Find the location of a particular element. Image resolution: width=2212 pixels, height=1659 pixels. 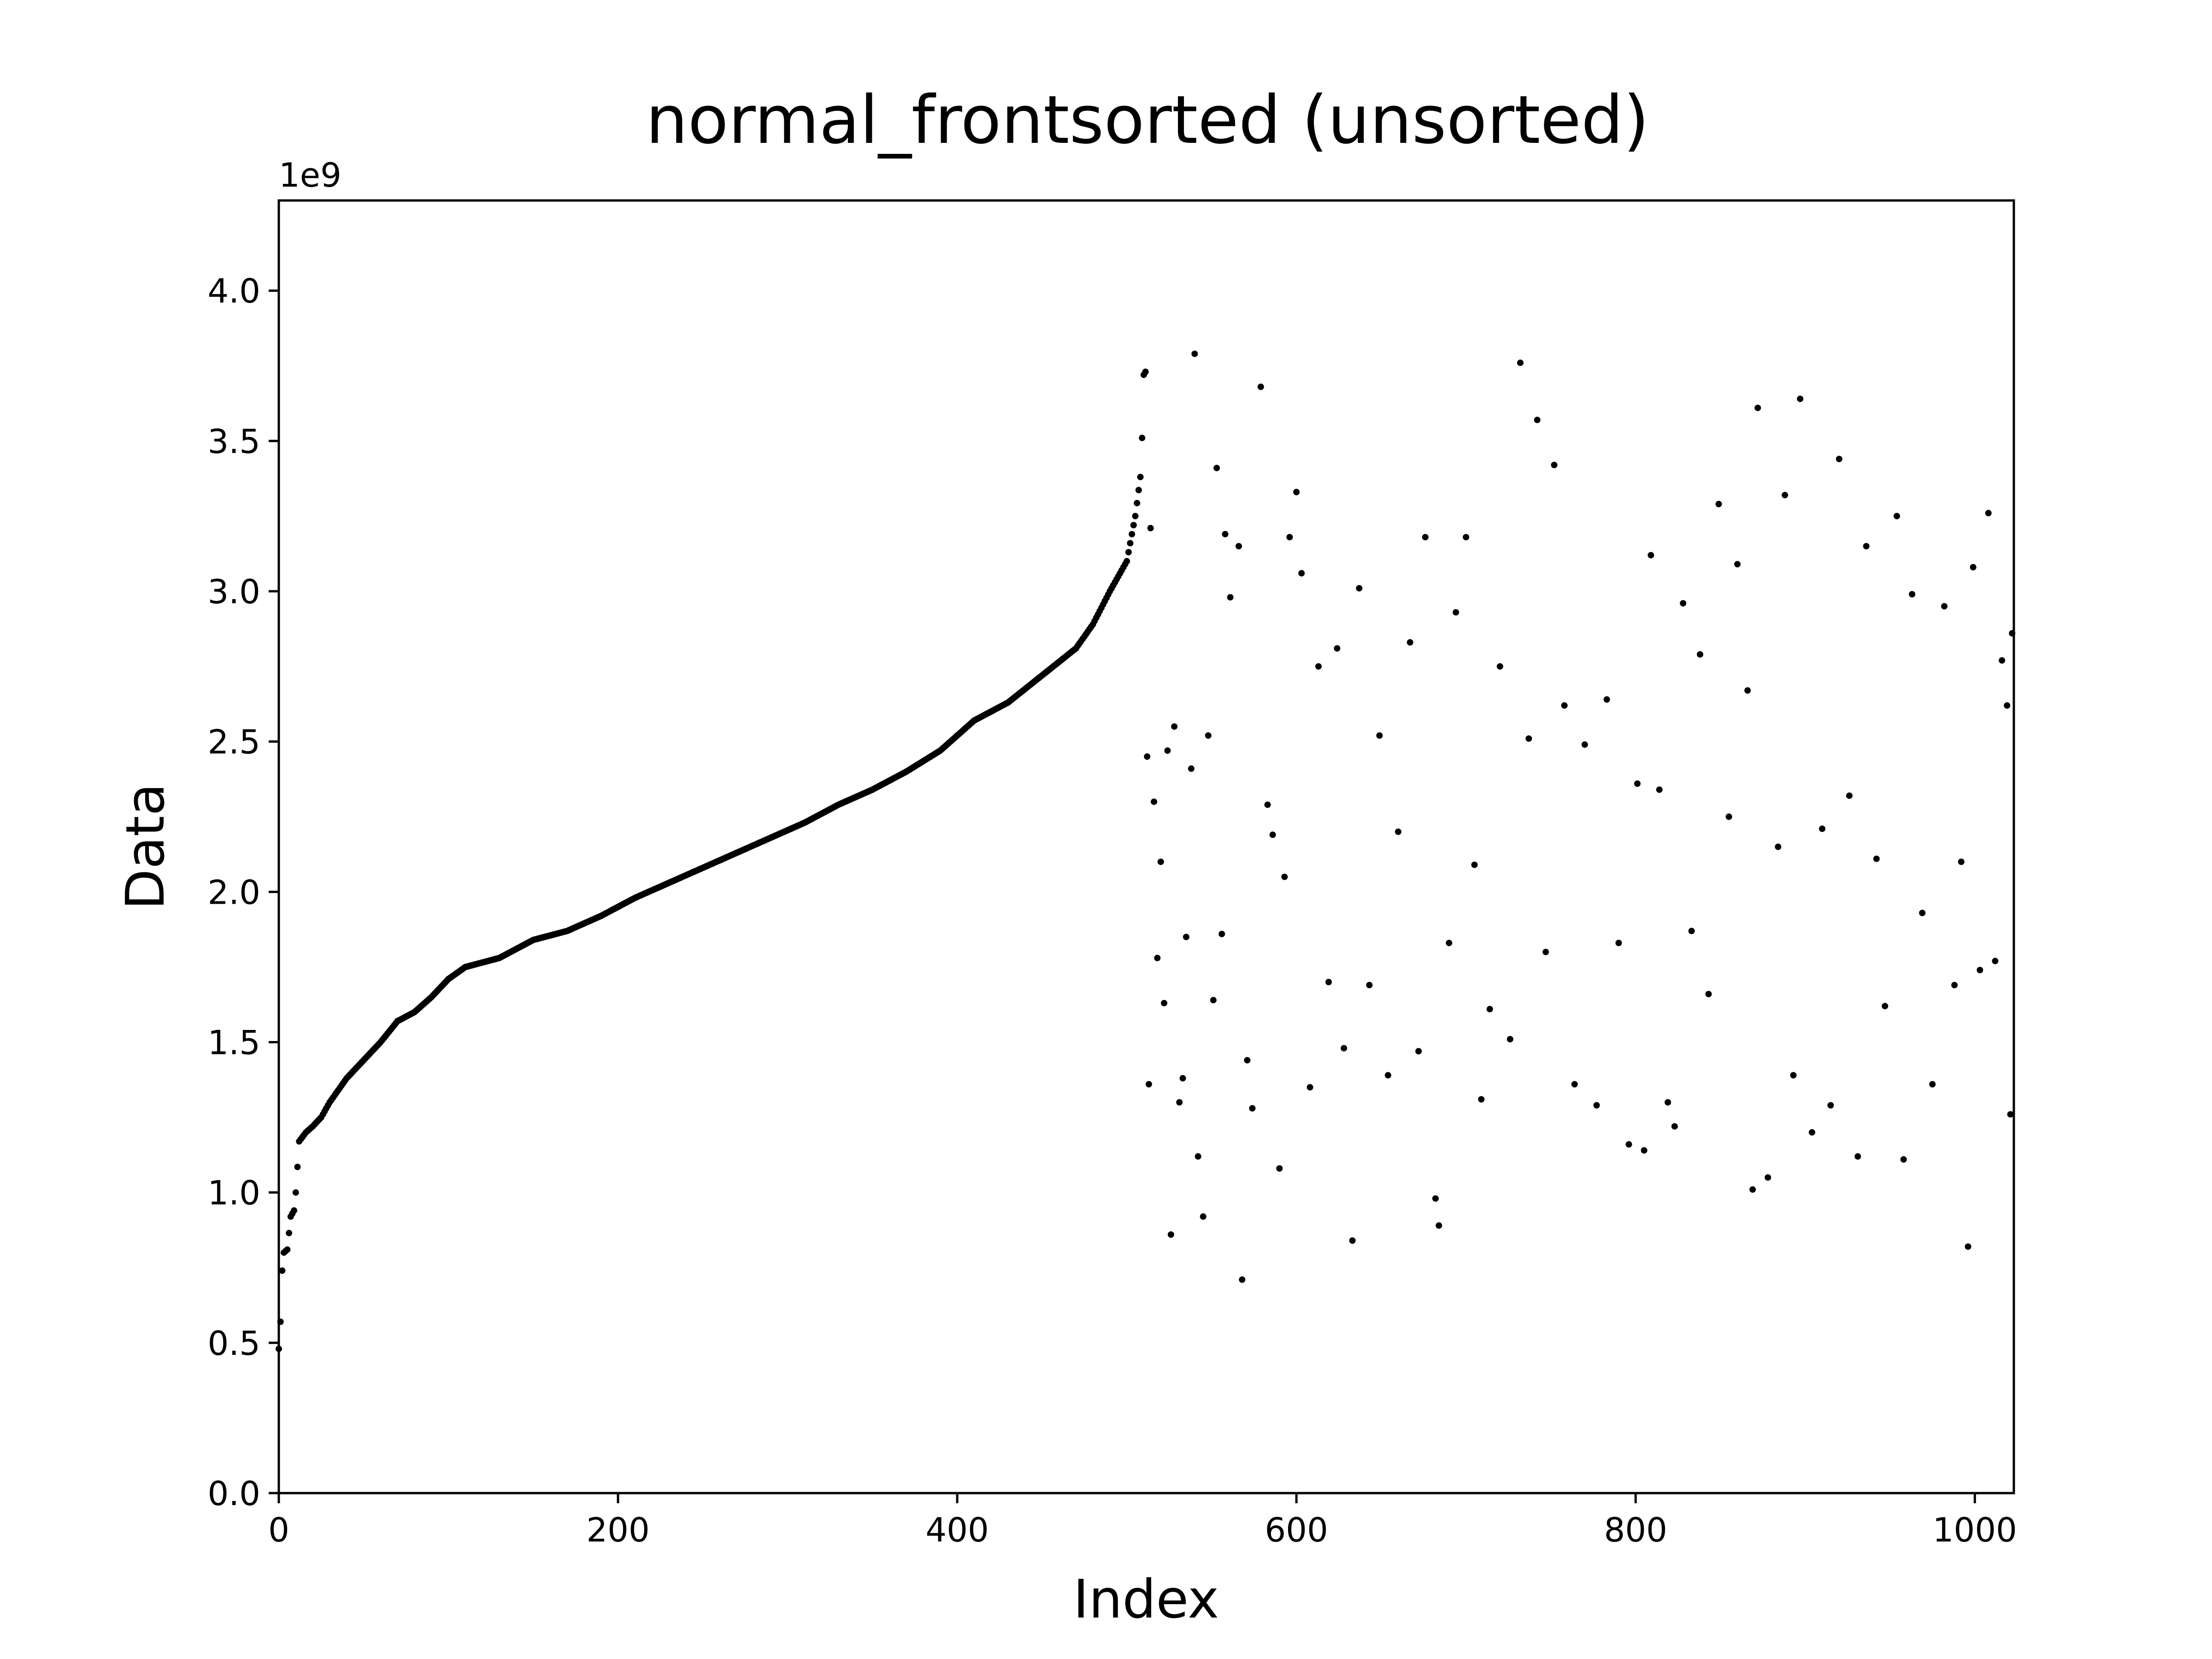

y-tick-label: 0.5 is located at coordinates (233, 1343).